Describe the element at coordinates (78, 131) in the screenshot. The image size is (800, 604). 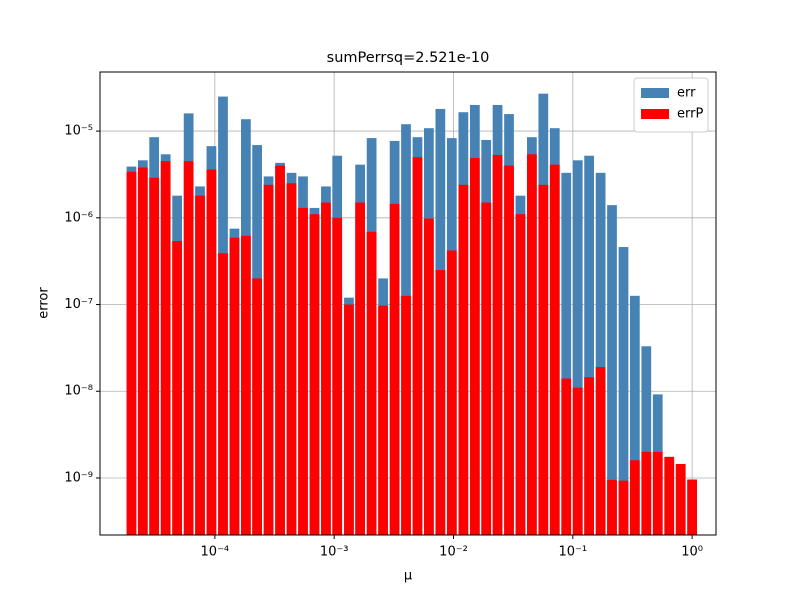
I see `y-tick-label: 10⁻⁵` at that location.